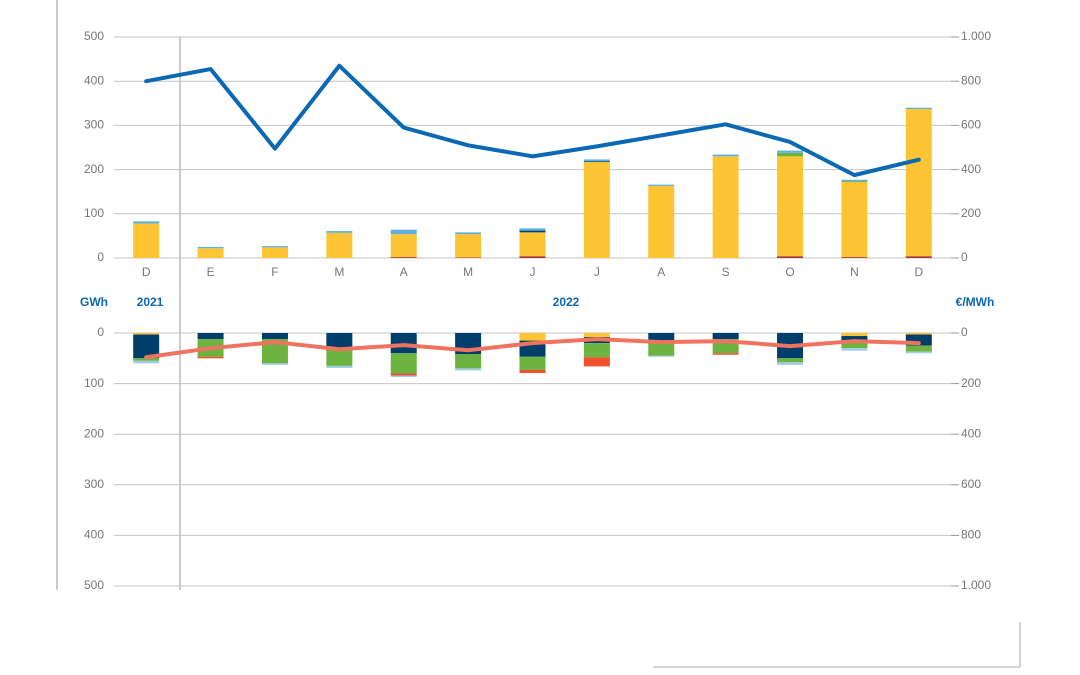  I want to click on x-tick-label: F, so click(274, 272).